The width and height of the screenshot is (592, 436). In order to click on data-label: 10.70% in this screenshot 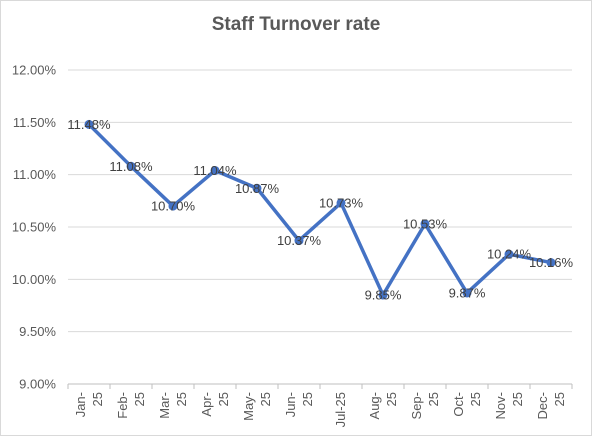, I will do `click(173, 206)`.